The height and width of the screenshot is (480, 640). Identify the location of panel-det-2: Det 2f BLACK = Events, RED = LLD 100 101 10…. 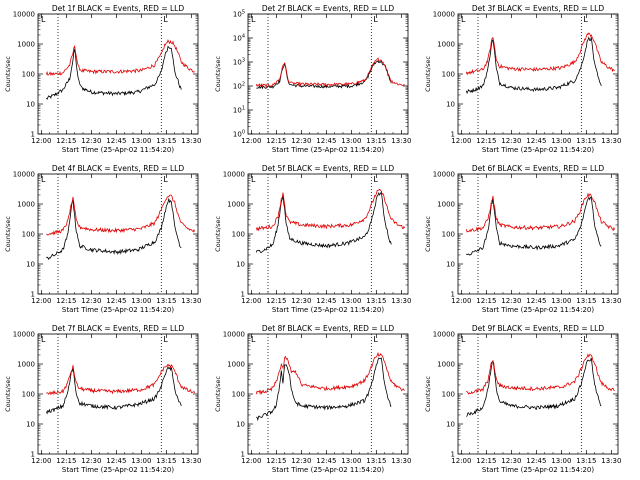
(312, 79).